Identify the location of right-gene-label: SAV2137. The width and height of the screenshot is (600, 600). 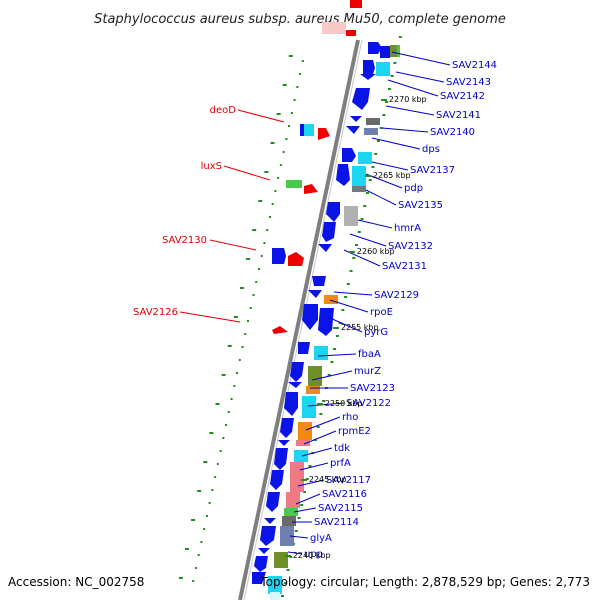
(432, 170).